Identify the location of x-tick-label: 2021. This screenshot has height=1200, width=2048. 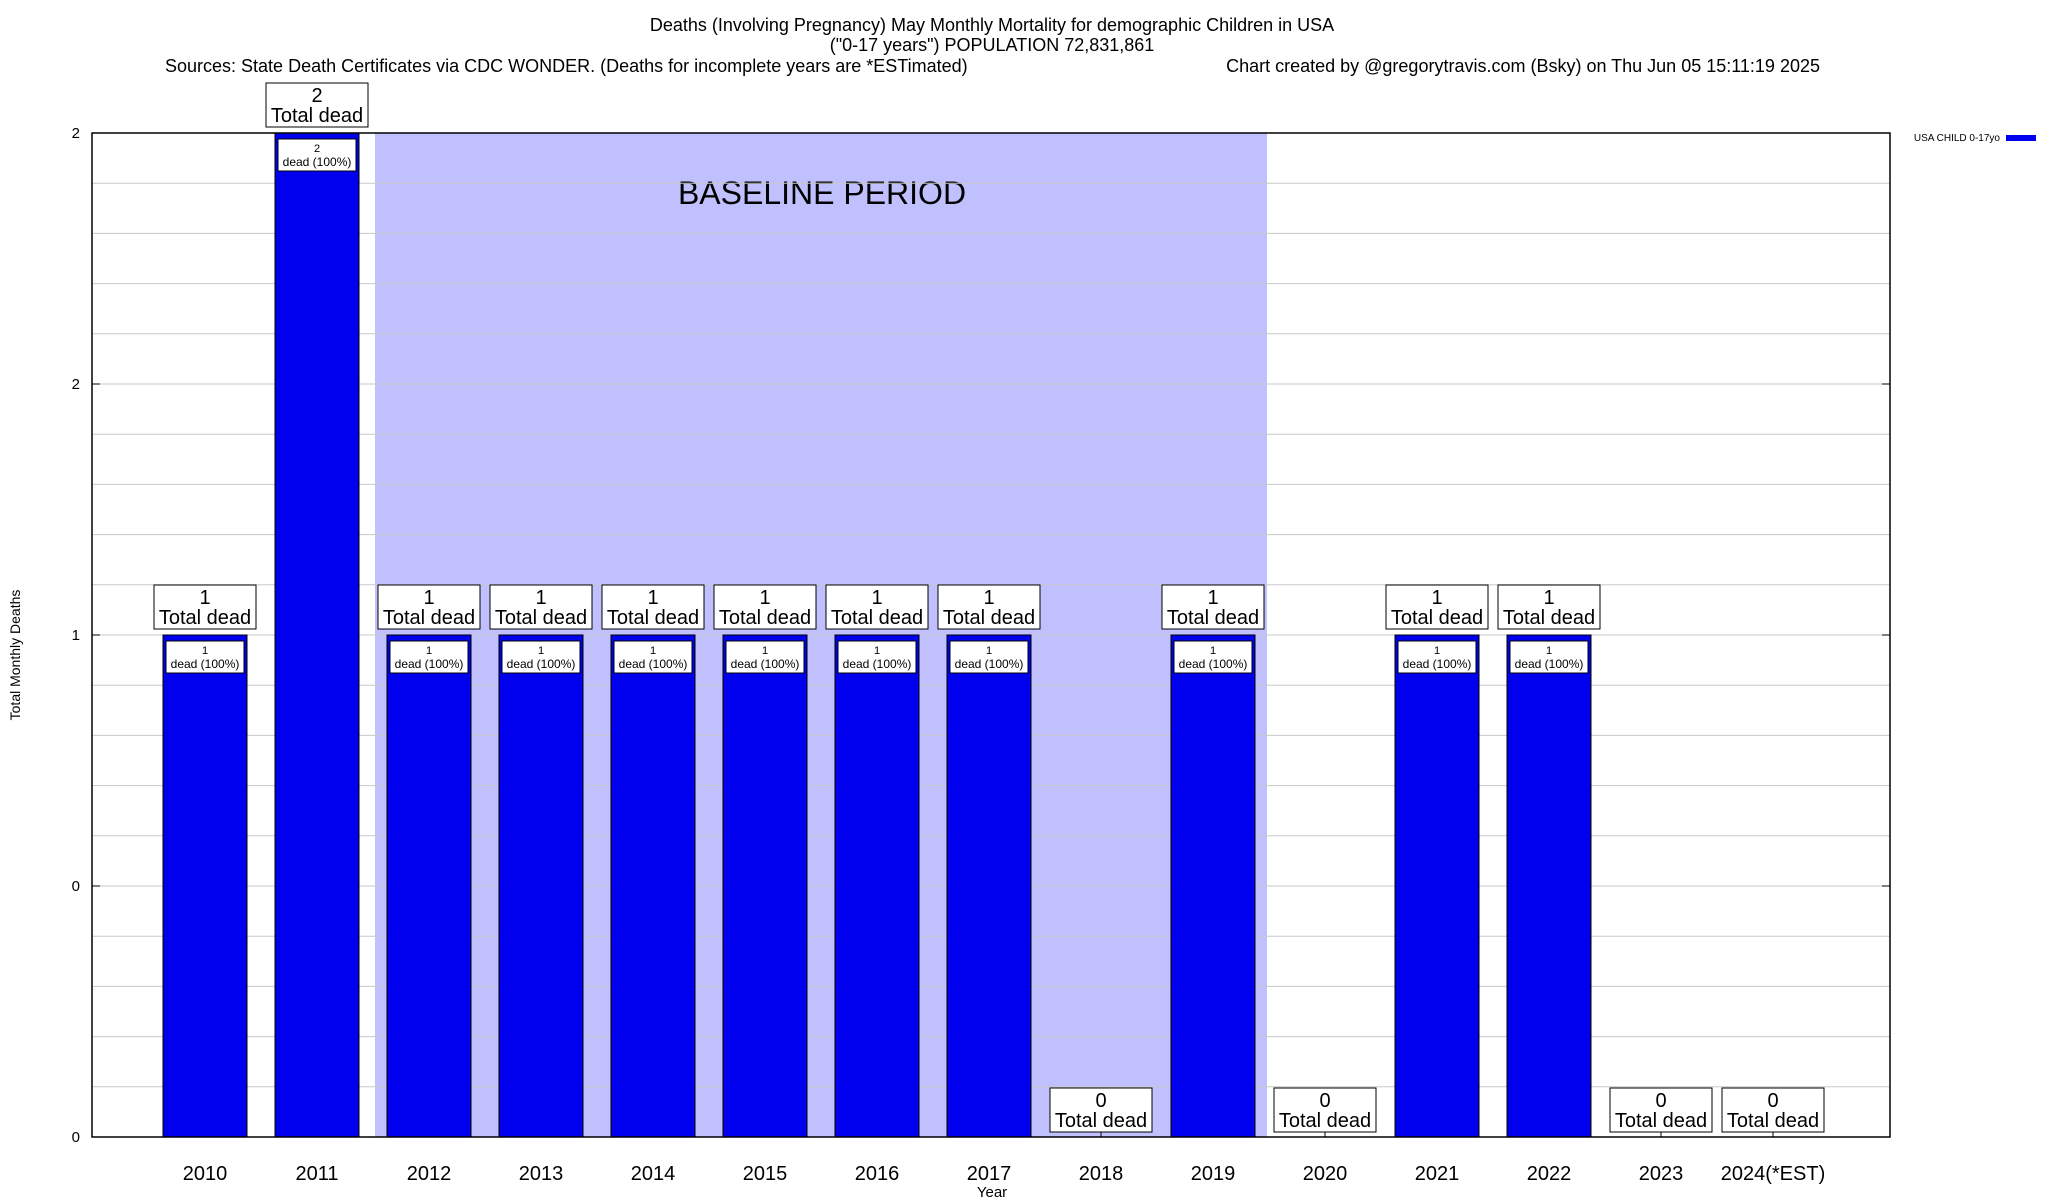
(1437, 1174).